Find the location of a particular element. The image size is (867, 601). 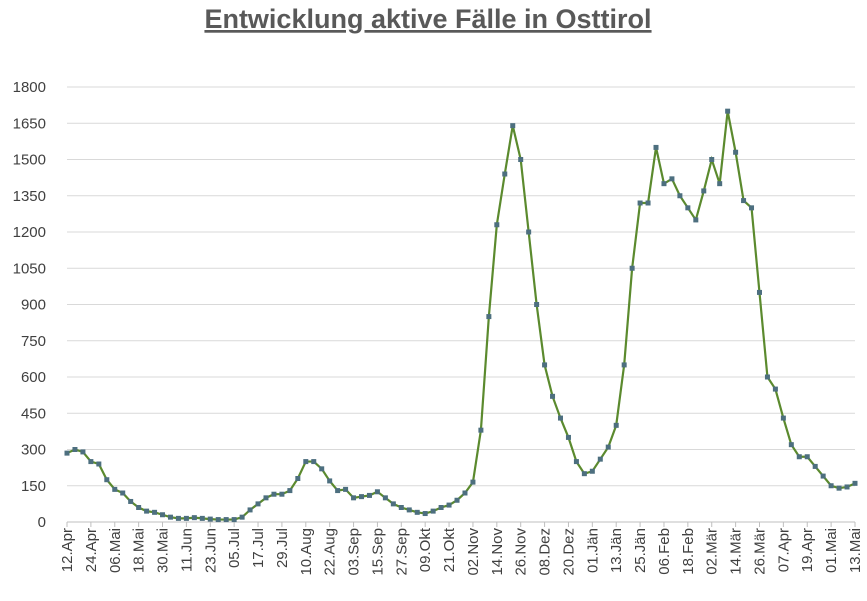

x-tick-label: 02.Mär is located at coordinates (712, 551).